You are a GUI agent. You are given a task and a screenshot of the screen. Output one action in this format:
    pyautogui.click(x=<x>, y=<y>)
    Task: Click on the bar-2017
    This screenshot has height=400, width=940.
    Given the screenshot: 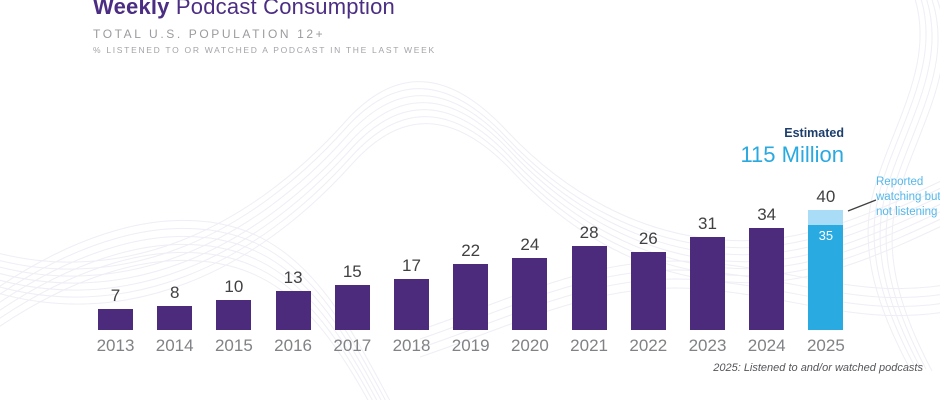 What is the action you would take?
    pyautogui.click(x=352, y=307)
    